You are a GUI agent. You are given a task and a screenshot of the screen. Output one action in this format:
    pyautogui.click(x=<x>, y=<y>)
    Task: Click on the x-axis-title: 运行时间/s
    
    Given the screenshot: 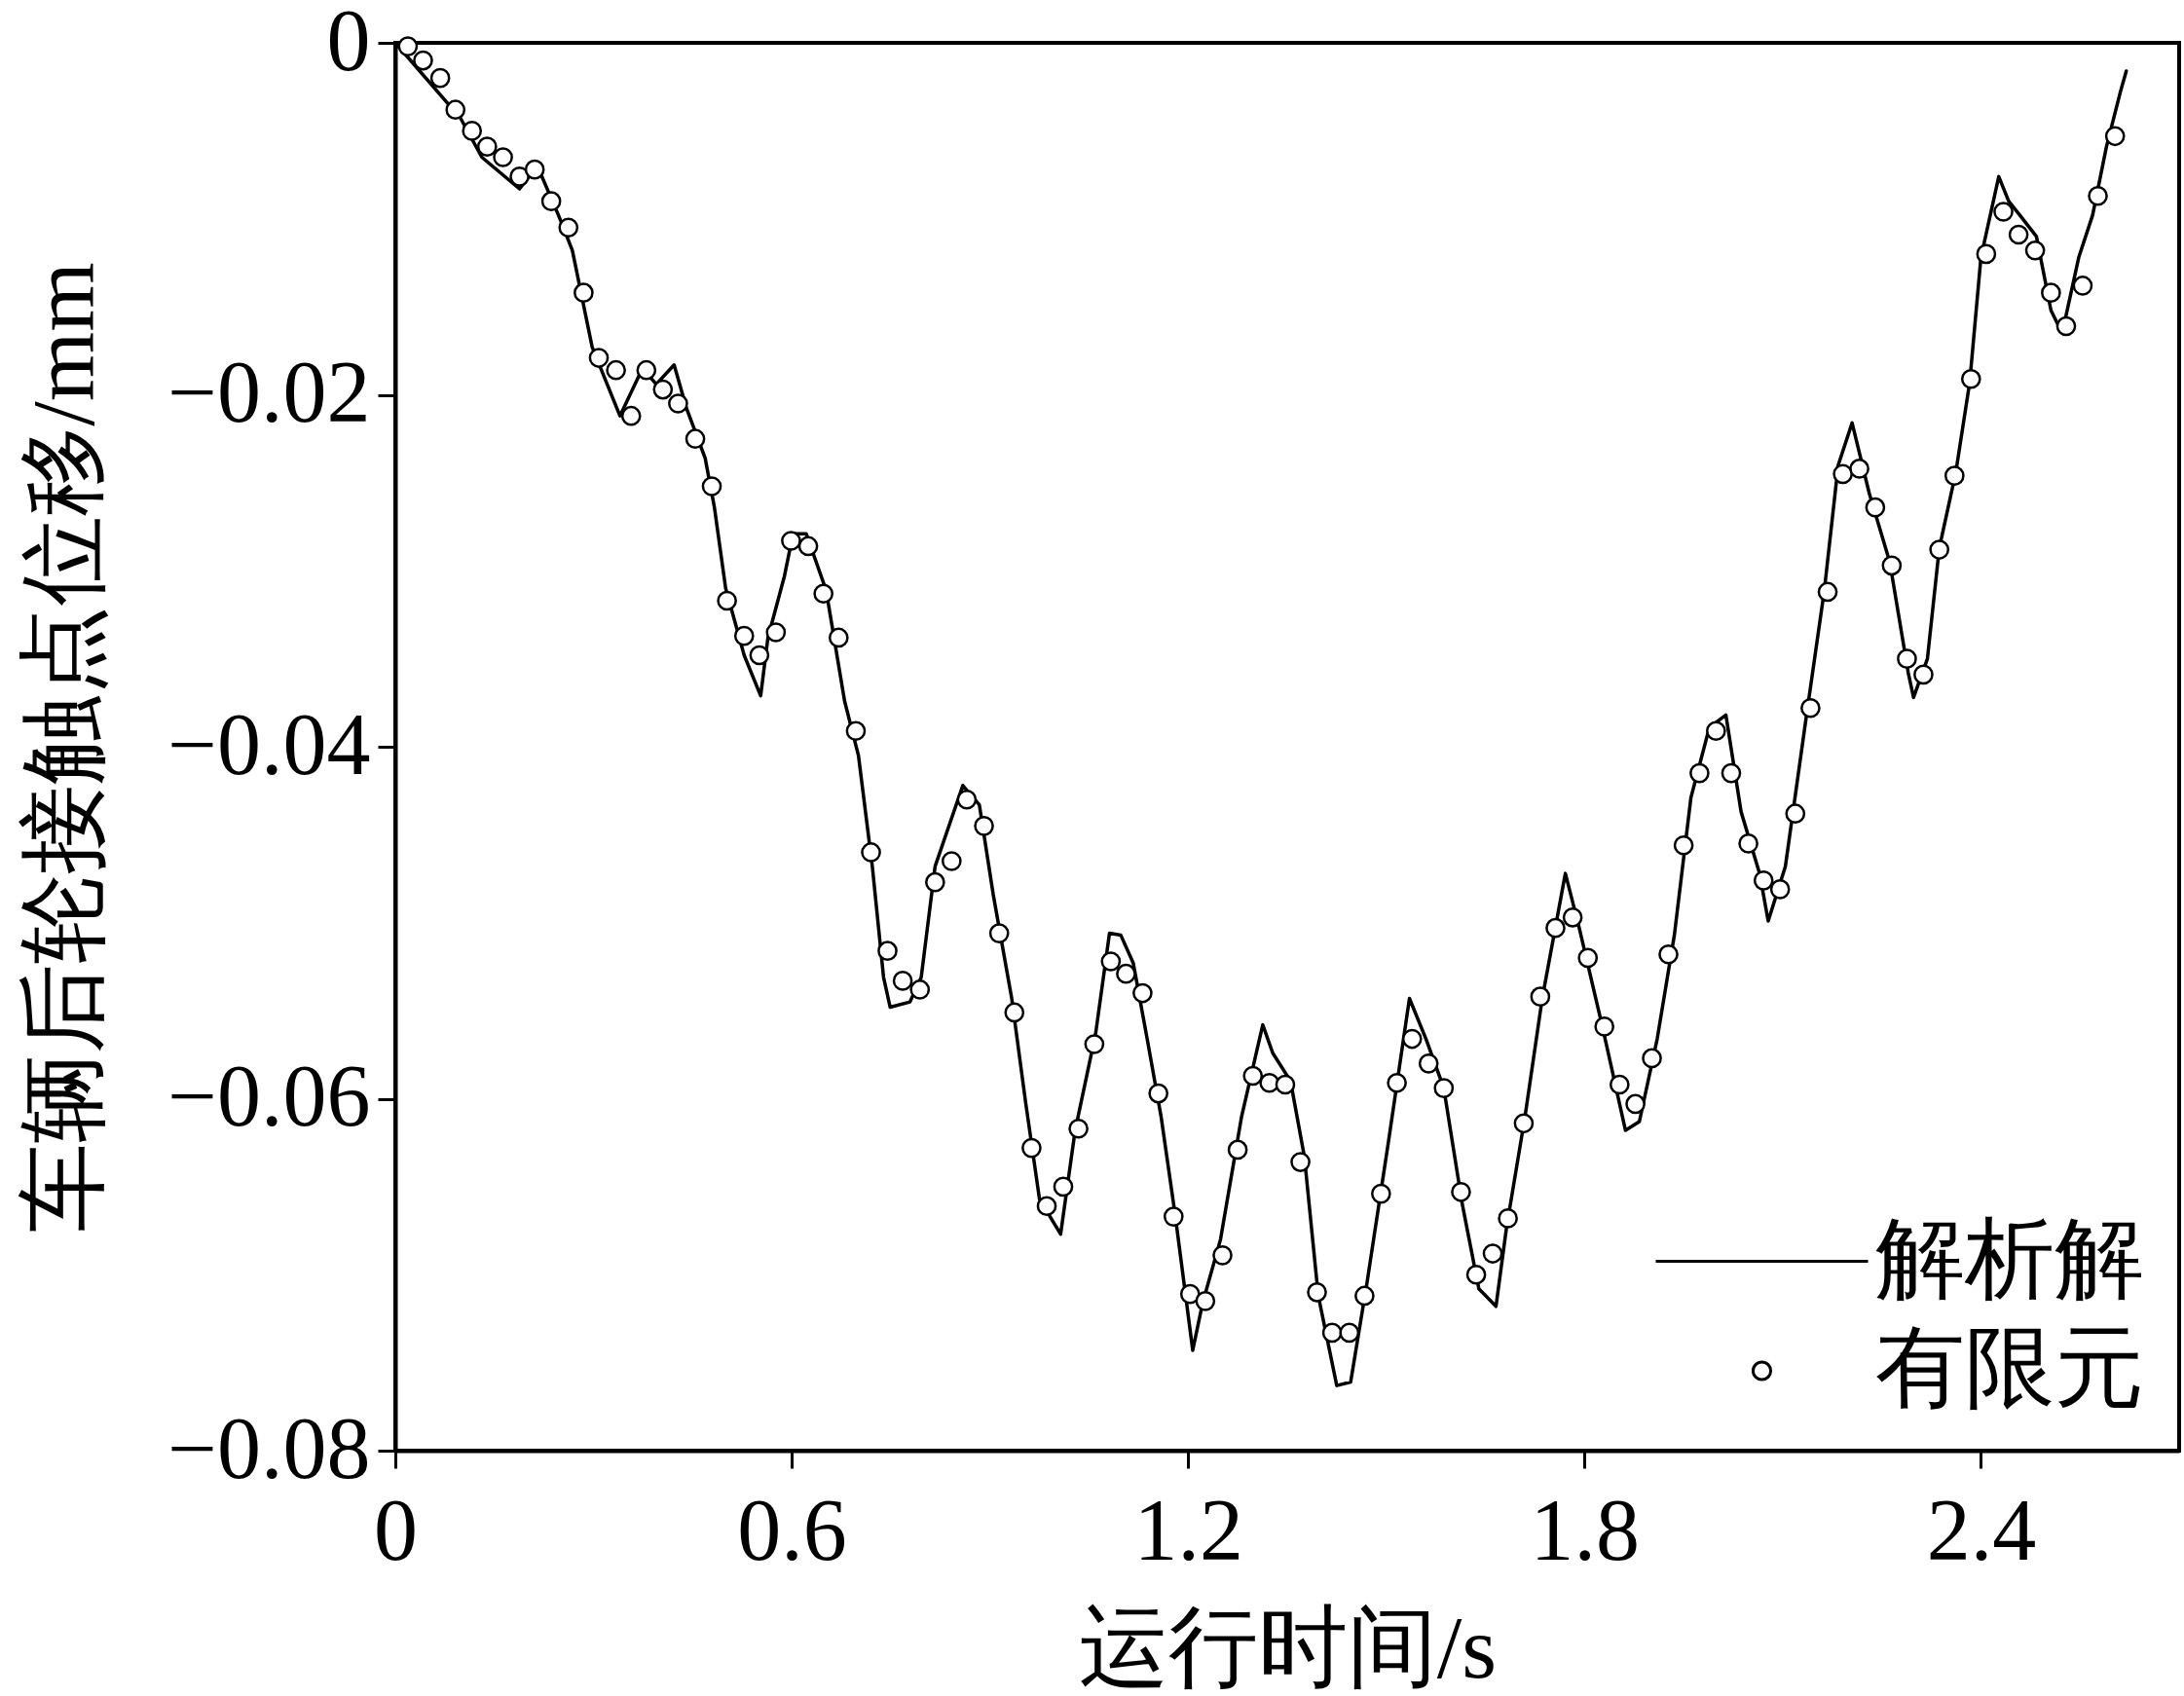 What is the action you would take?
    pyautogui.click(x=1288, y=1646)
    